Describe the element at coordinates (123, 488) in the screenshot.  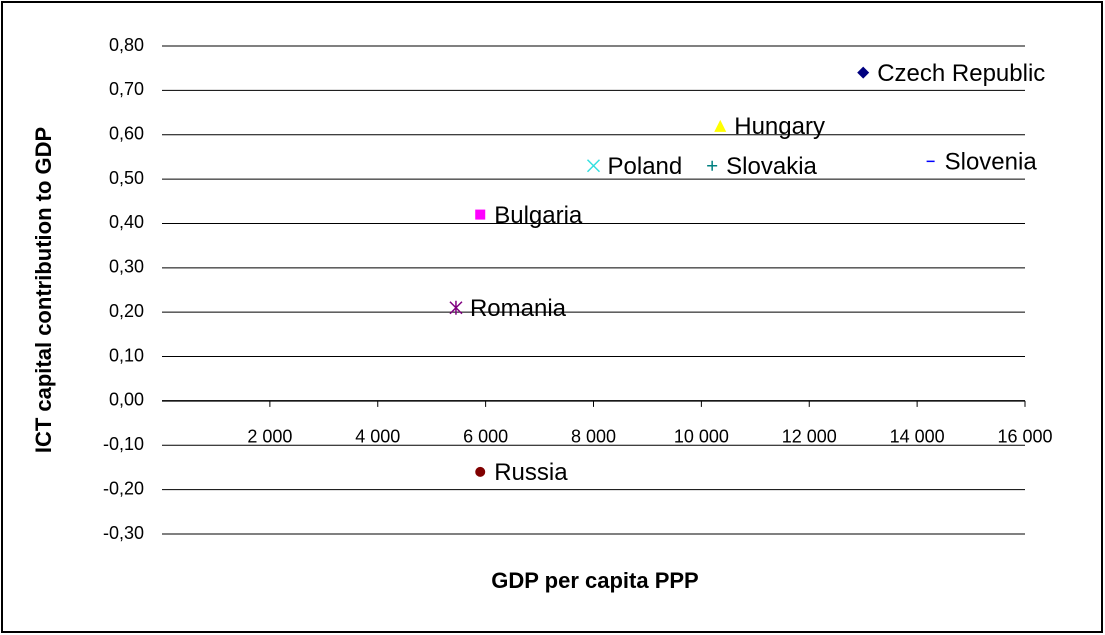
I see `y-tick-label: -0,20` at that location.